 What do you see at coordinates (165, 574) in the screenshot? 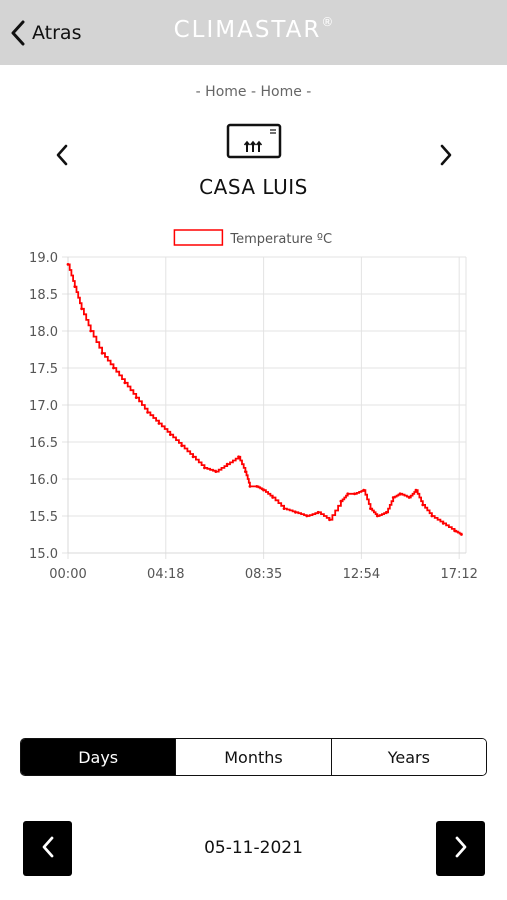
I see `x-tick-label: 04:18` at bounding box center [165, 574].